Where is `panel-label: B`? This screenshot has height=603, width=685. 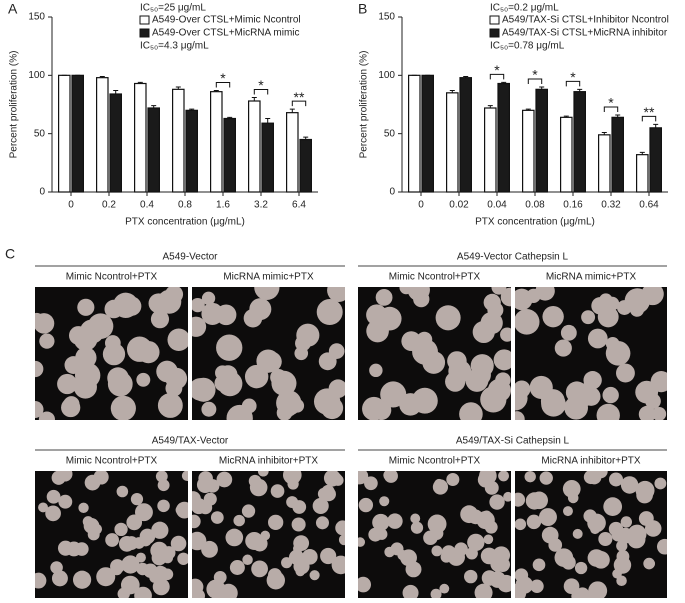 panel-label: B is located at coordinates (362, 9).